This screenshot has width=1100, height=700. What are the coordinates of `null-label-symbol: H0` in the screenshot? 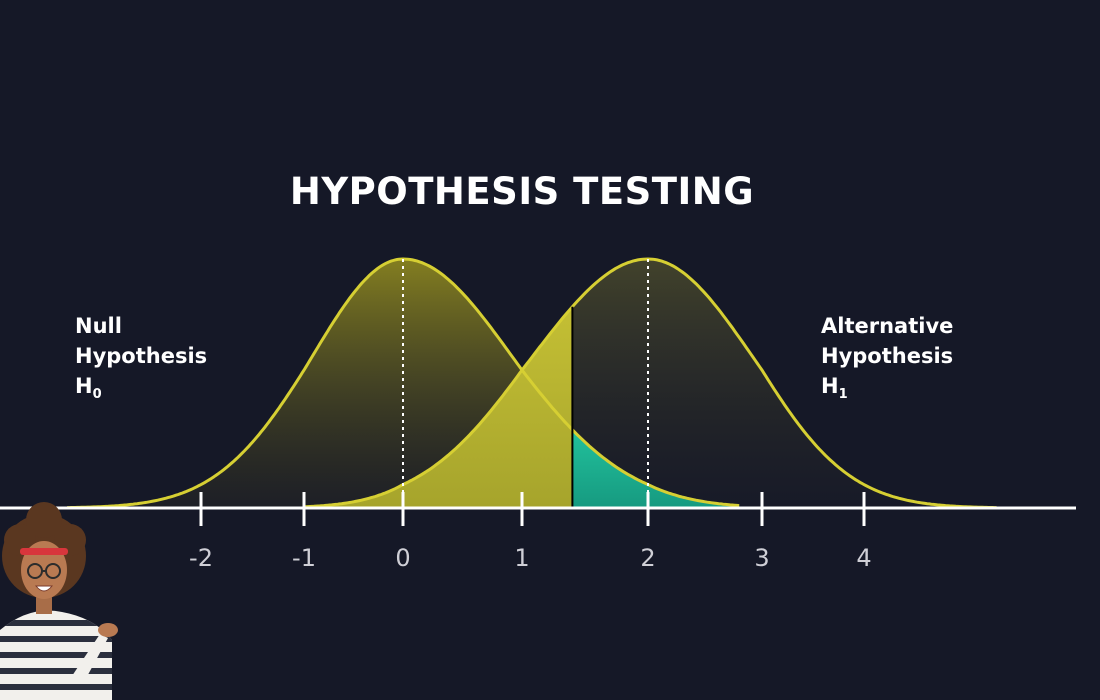 It's located at (88, 388).